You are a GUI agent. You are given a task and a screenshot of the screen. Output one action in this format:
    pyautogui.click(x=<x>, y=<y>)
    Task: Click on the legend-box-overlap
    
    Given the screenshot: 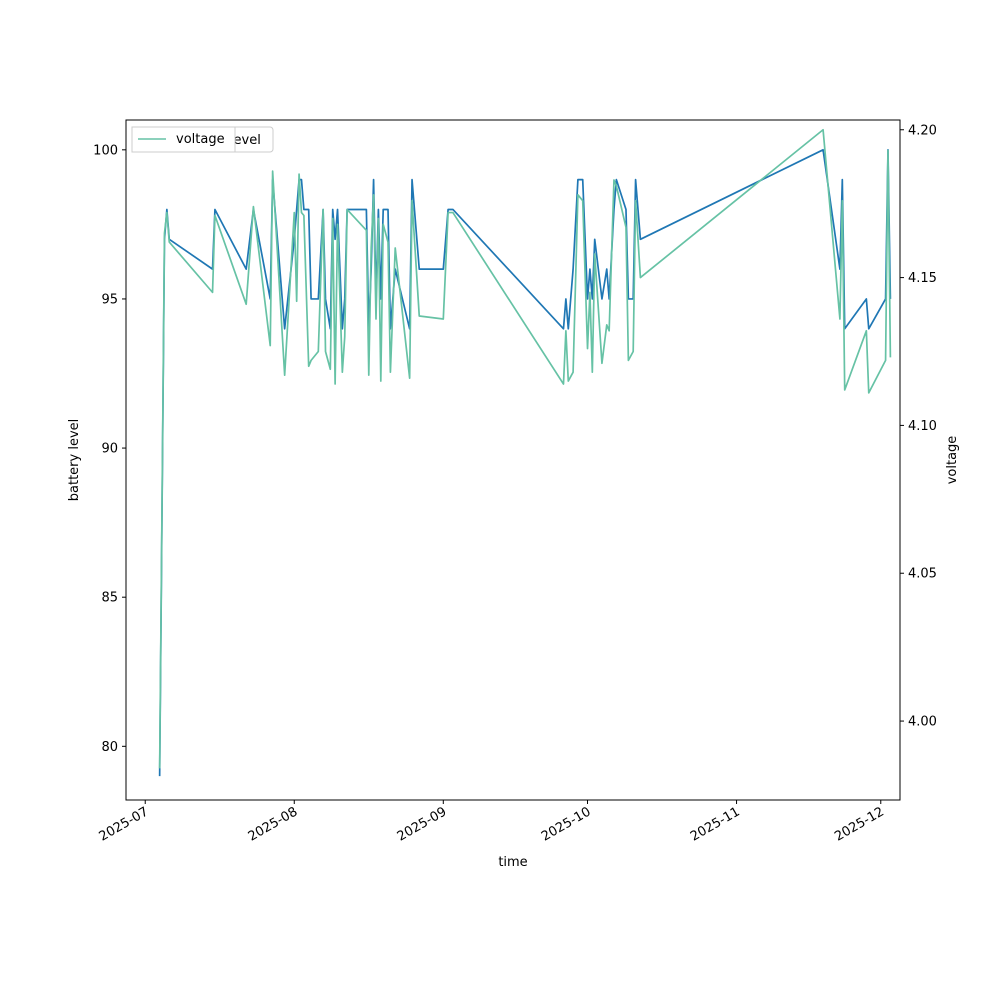 What is the action you would take?
    pyautogui.click(x=183, y=139)
    